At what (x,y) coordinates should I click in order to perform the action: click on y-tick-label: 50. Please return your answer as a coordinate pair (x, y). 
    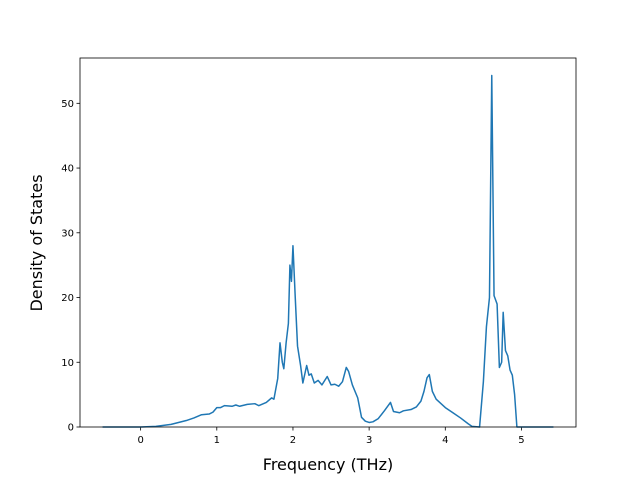
    Looking at the image, I should click on (67, 104).